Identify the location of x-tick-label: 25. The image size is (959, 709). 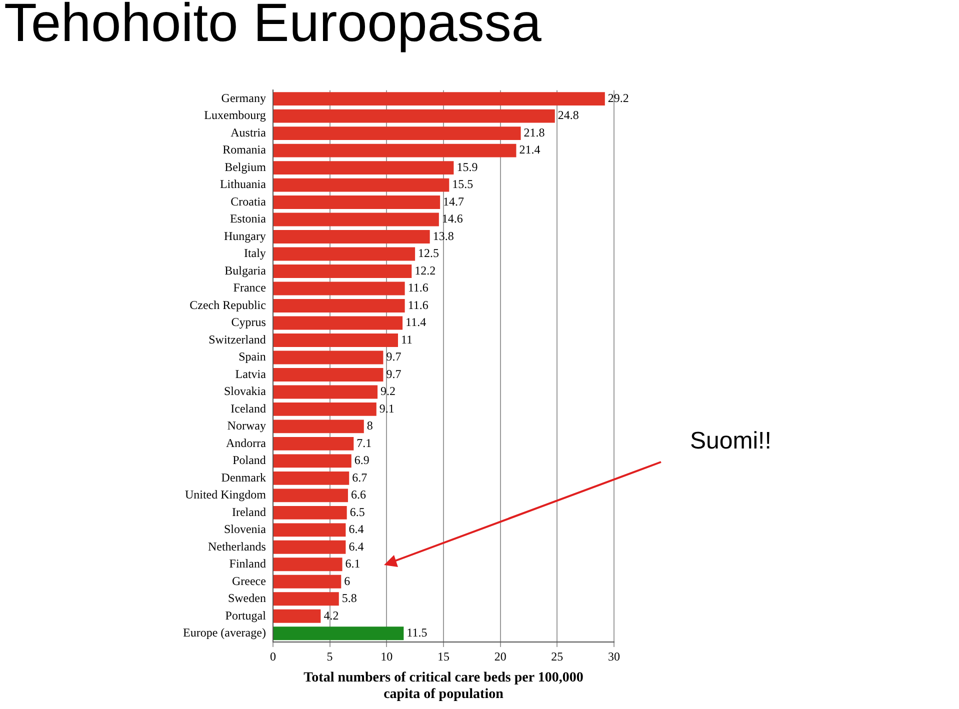
(557, 656).